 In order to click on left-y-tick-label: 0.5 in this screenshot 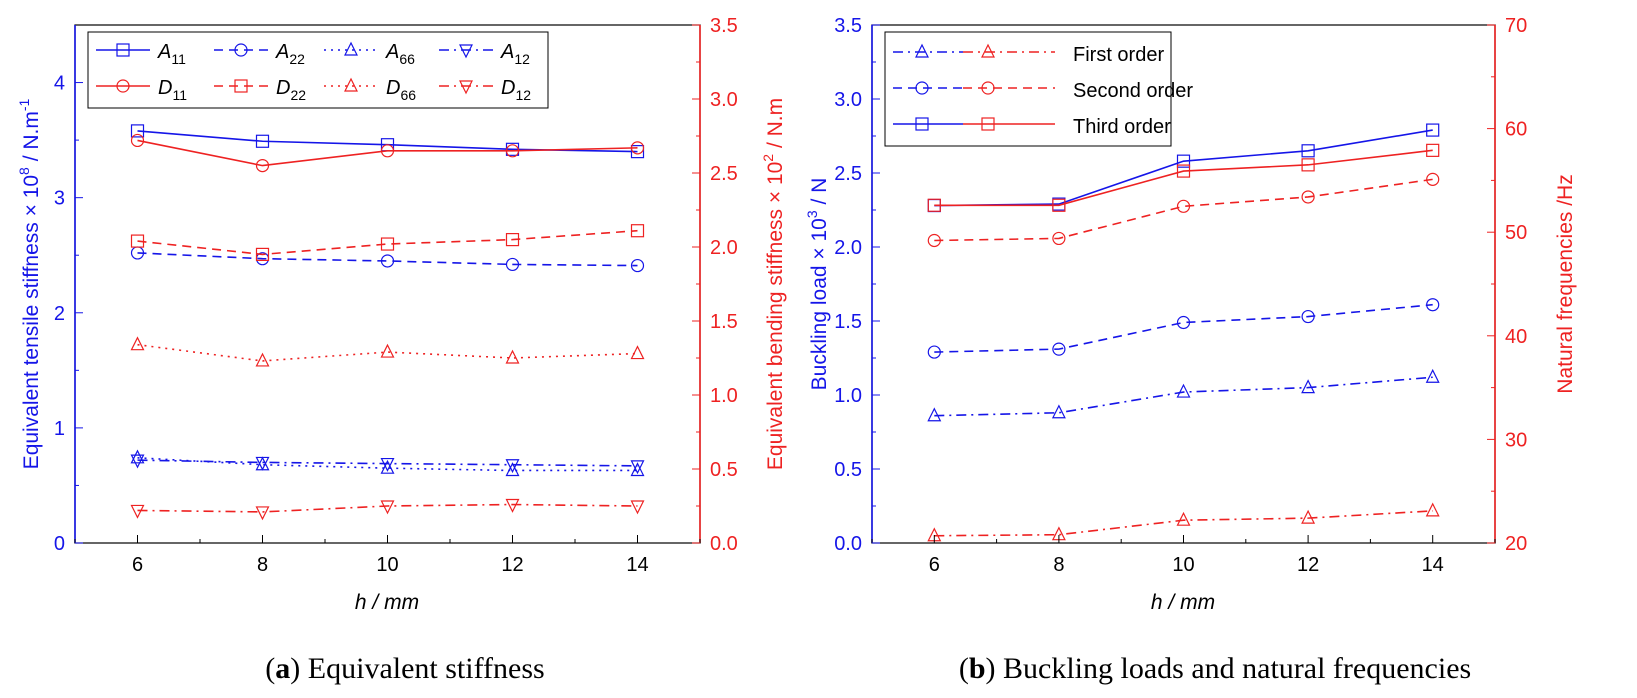, I will do `click(848, 470)`.